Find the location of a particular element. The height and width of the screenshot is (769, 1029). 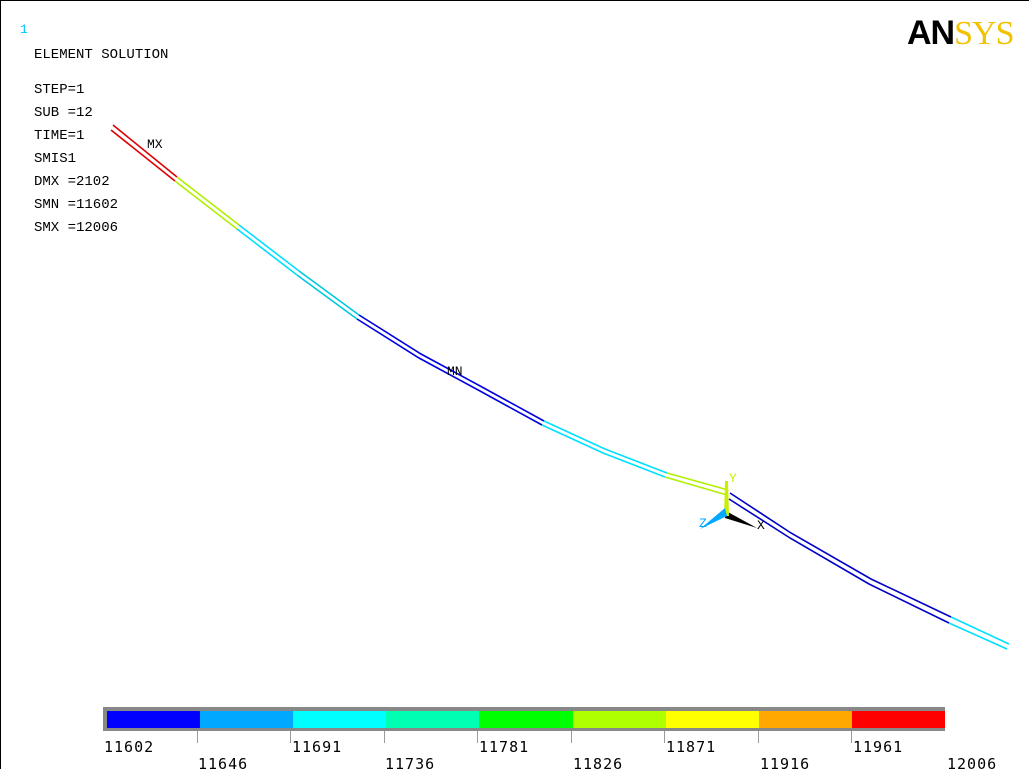

segment-yellow-green is located at coordinates (207, 203).